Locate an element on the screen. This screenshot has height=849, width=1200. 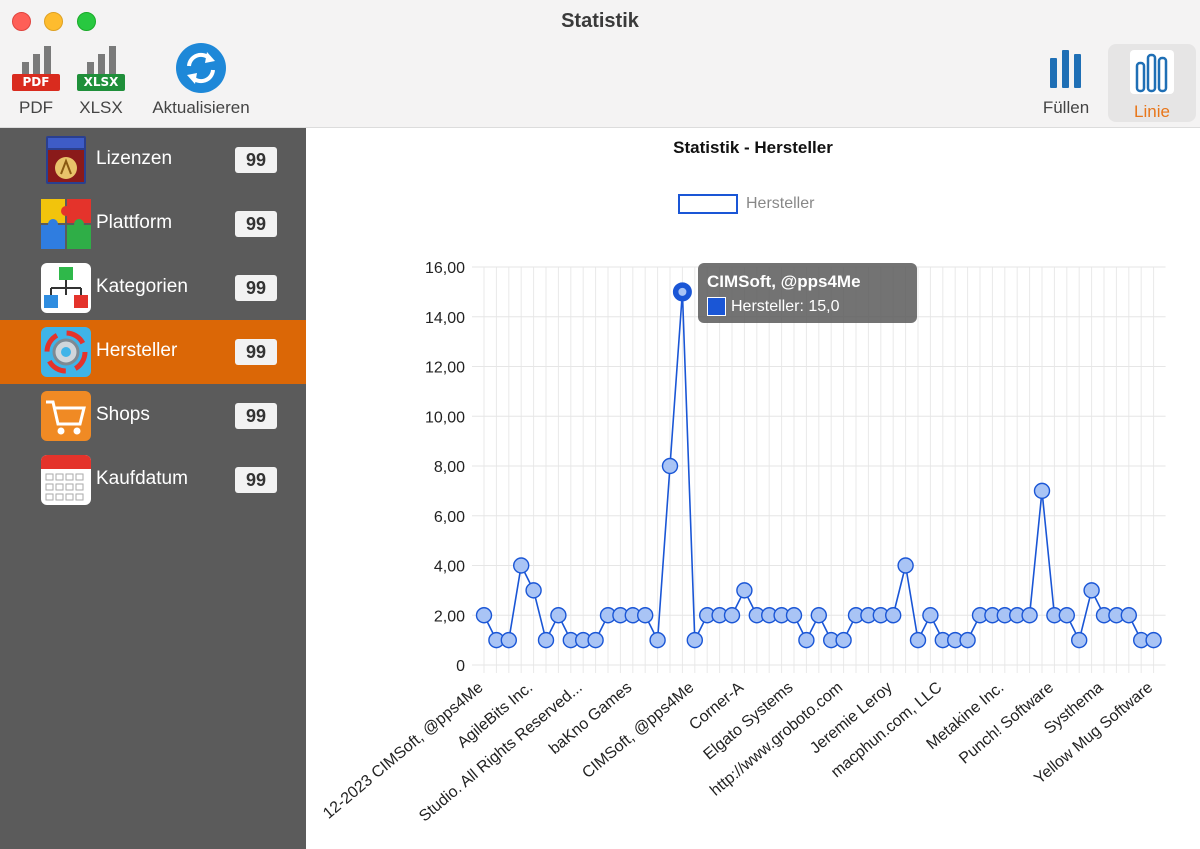
y-tick-label: 14,00 is located at coordinates (445, 318).